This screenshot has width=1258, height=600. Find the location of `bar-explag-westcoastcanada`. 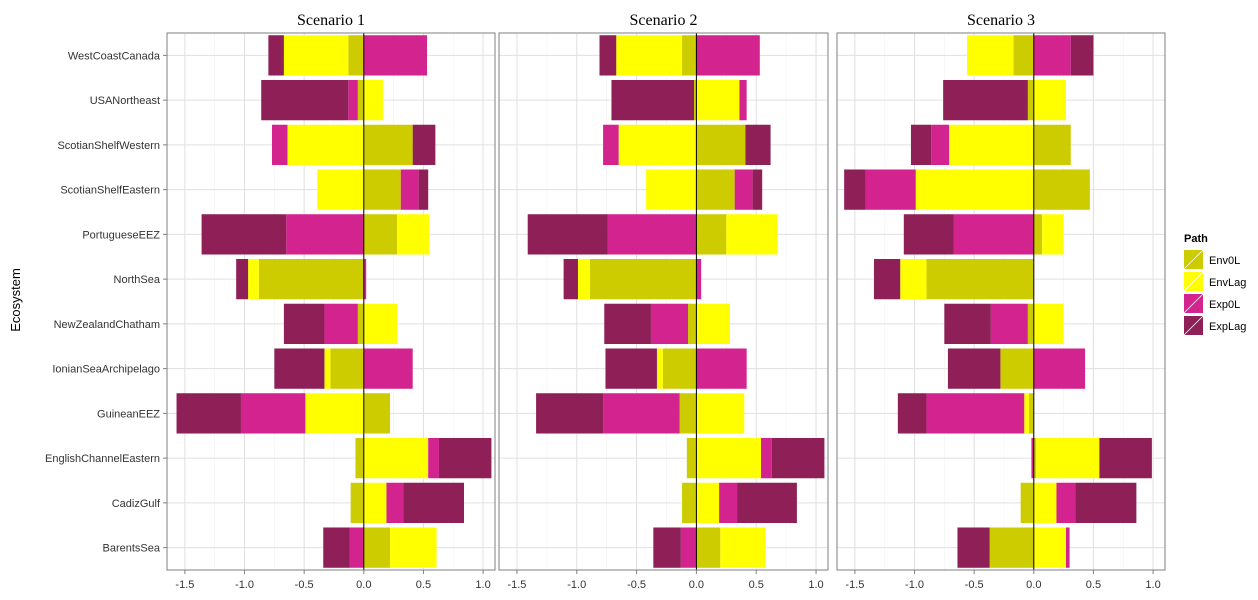

bar-explag-westcoastcanada is located at coordinates (608, 55).